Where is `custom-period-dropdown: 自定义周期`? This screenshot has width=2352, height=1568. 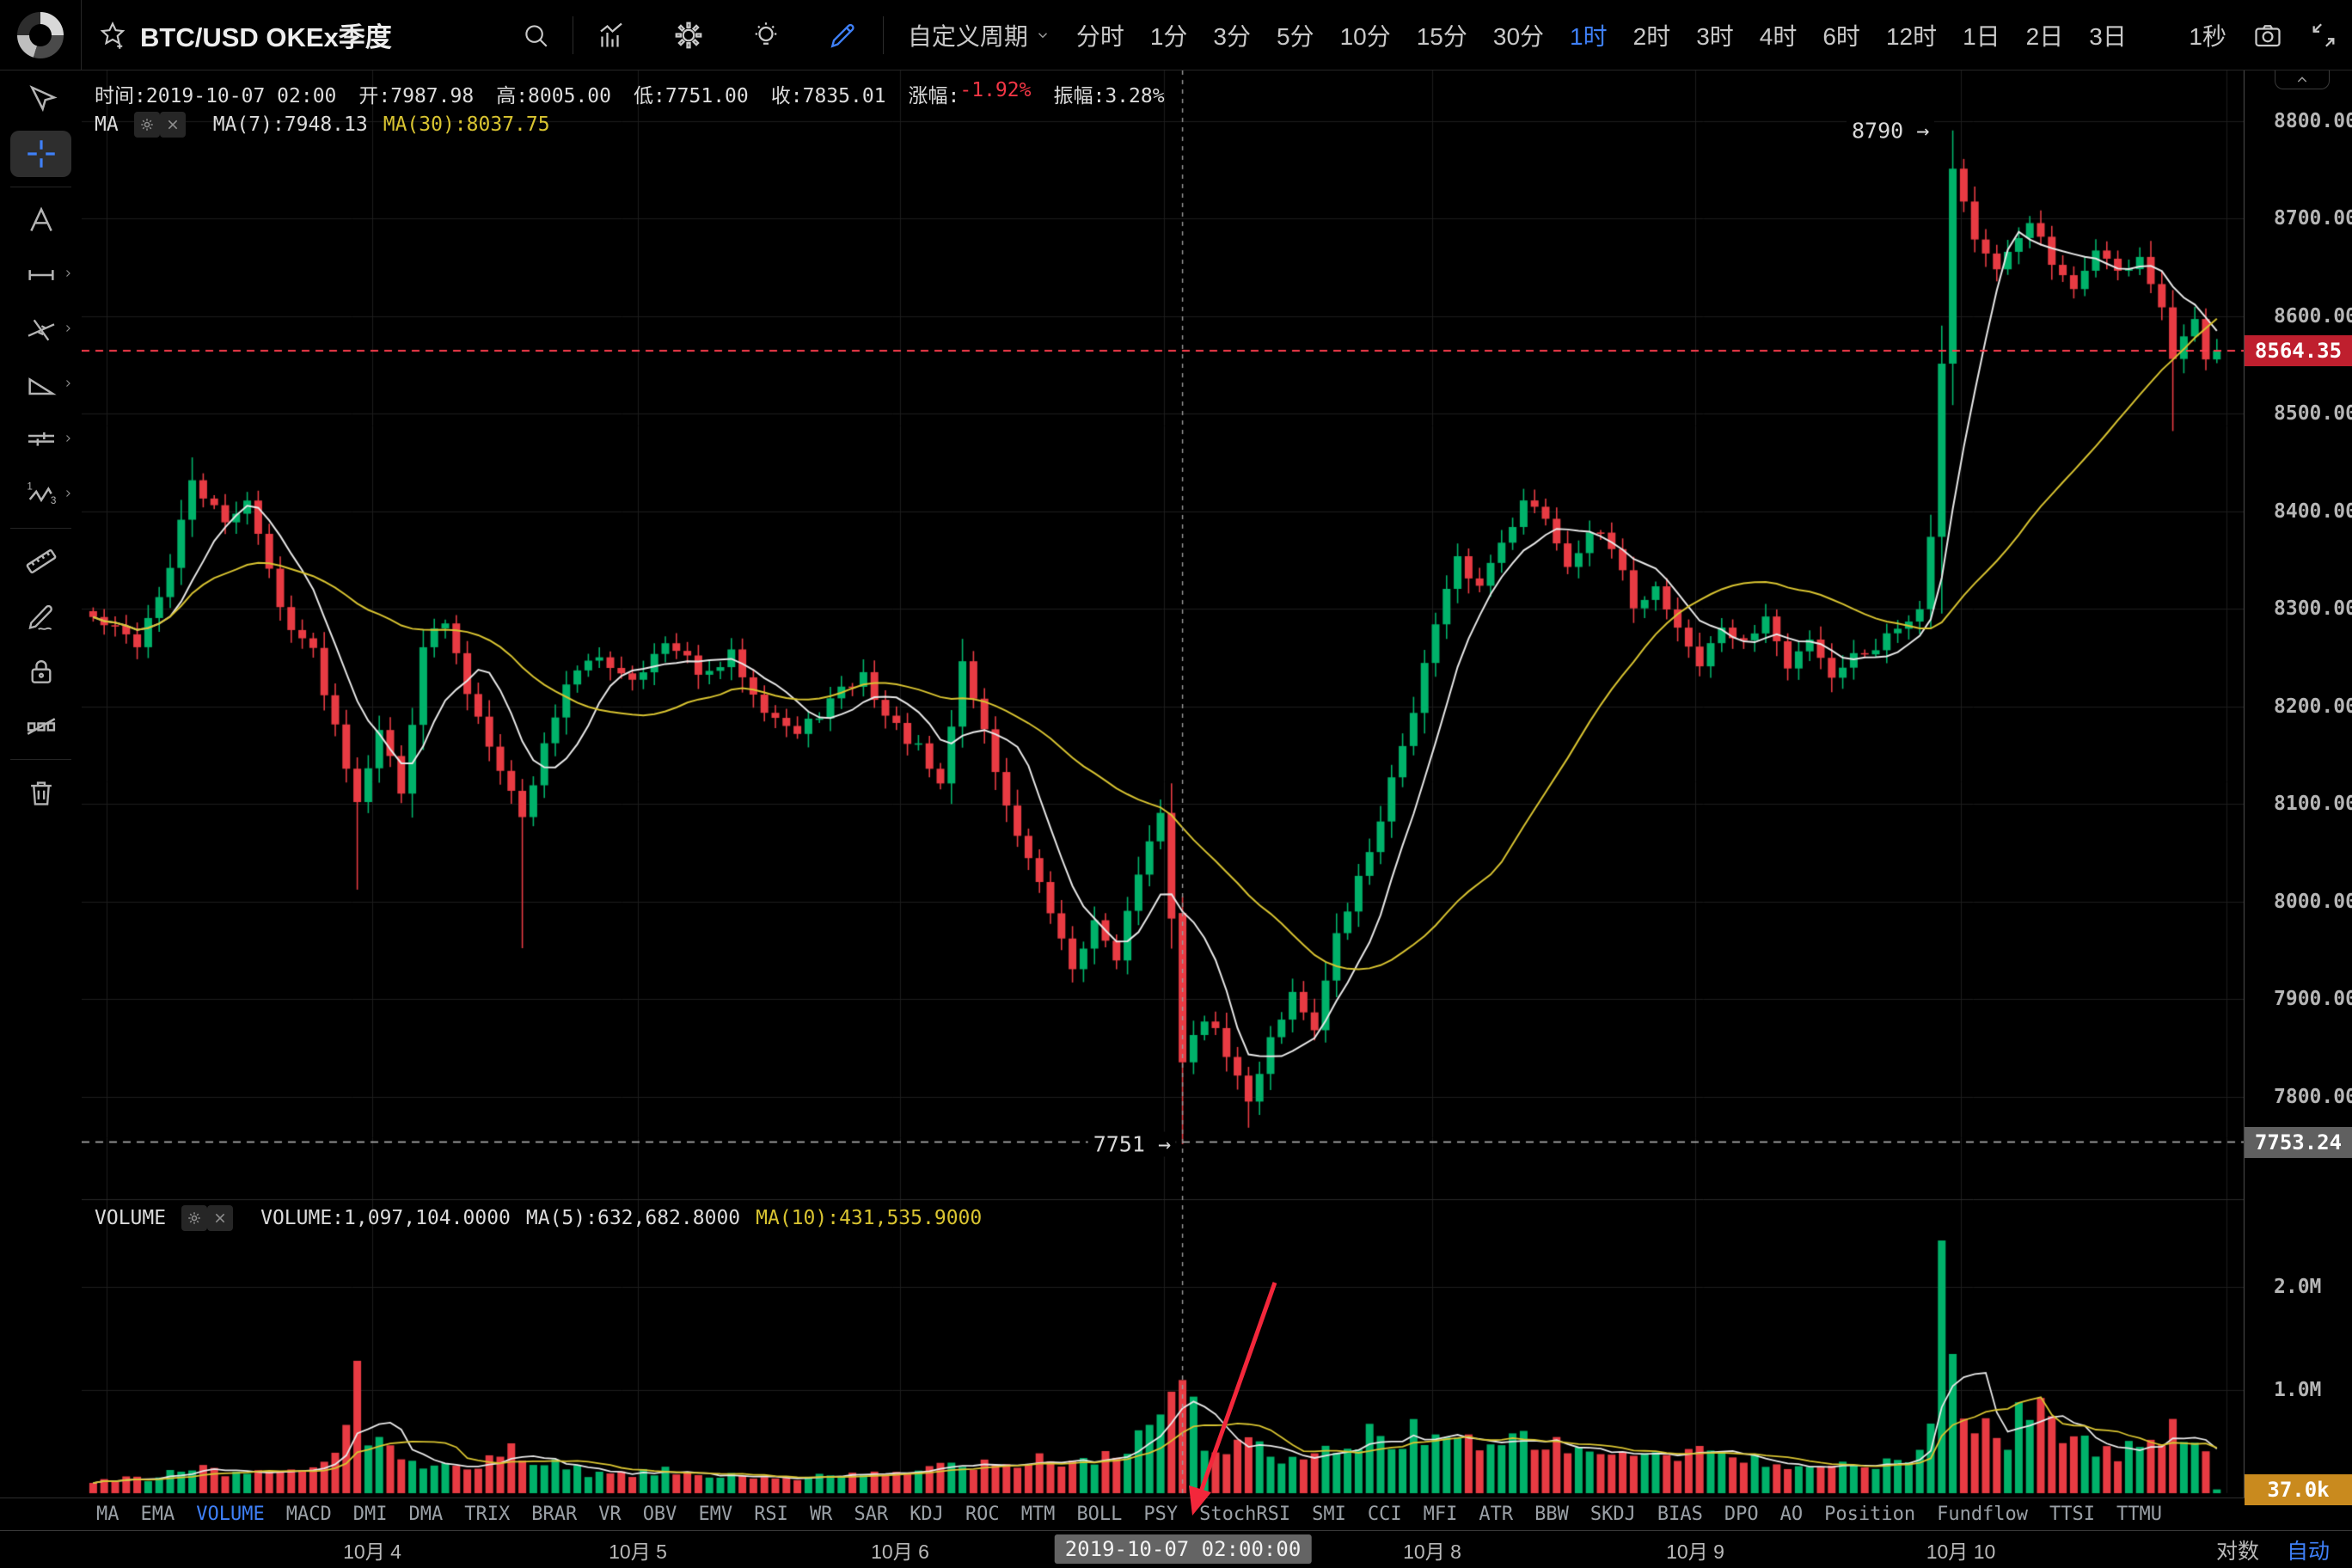 custom-period-dropdown: 自定义周期 is located at coordinates (979, 35).